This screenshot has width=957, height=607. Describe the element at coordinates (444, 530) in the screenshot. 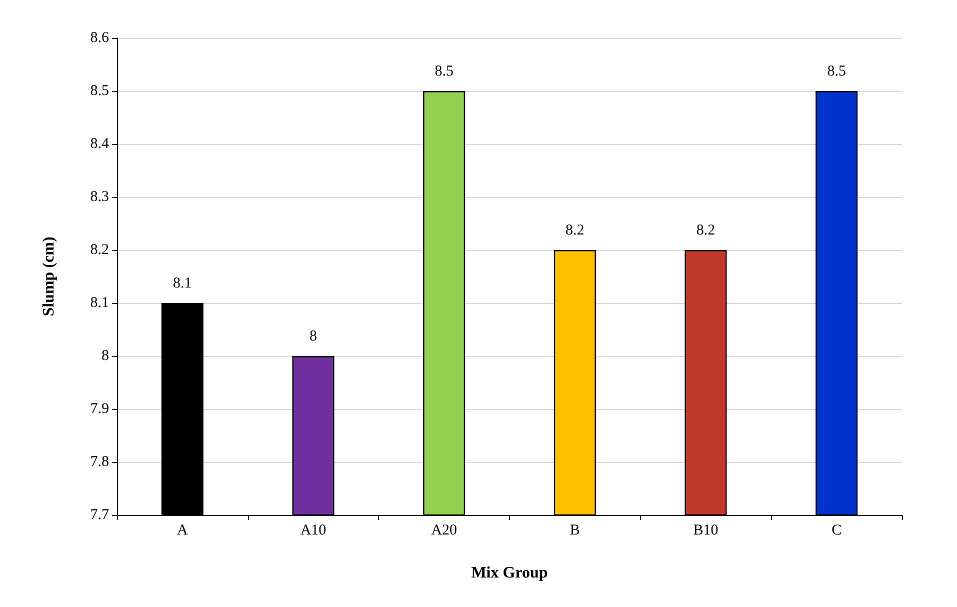

I see `x-tick-label: A20` at that location.